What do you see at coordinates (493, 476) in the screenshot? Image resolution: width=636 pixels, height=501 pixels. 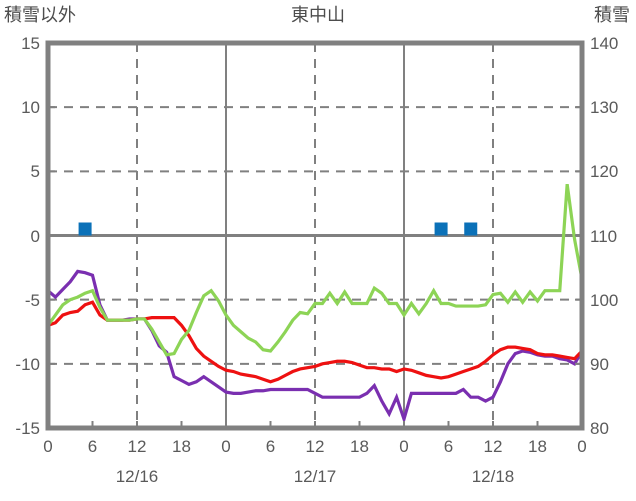 I see `x-axis-date-label: 12/18` at bounding box center [493, 476].